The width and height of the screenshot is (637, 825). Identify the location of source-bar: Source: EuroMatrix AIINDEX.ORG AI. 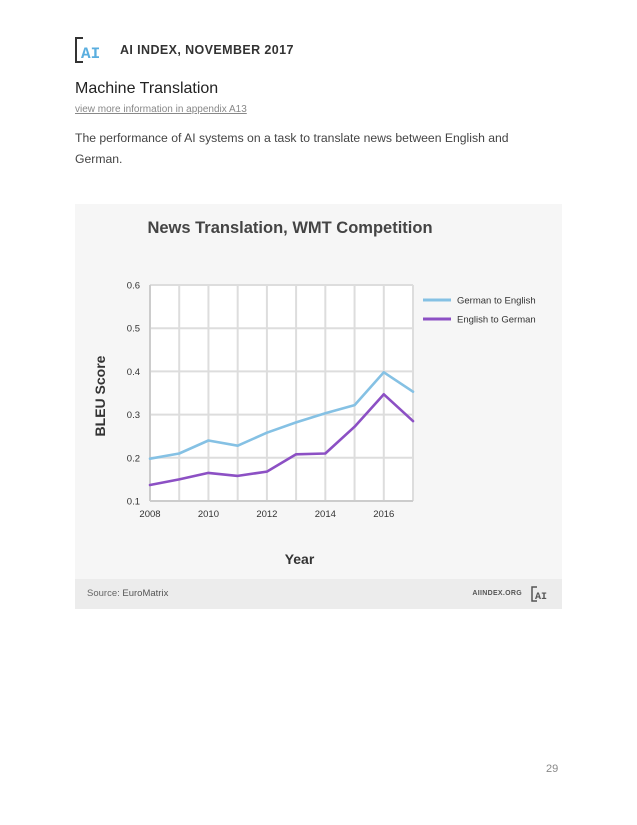
(318, 594).